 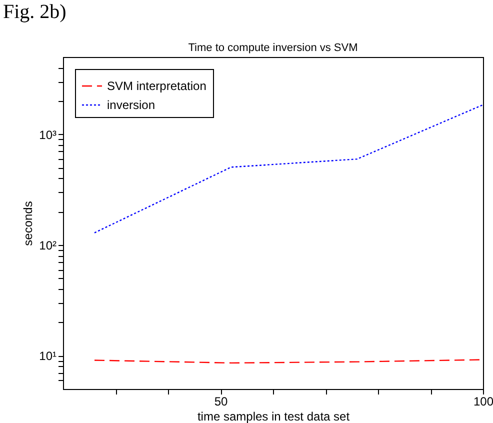 What do you see at coordinates (48, 356) in the screenshot?
I see `y-tick-label: 10¹` at bounding box center [48, 356].